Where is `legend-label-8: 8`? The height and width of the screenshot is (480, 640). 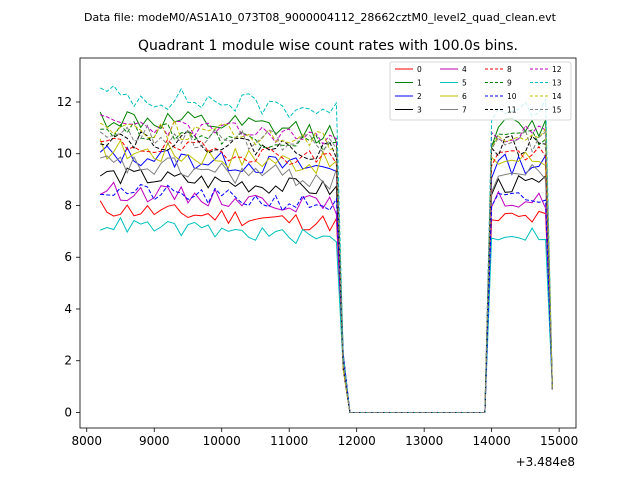 legend-label-8: 8 is located at coordinates (509, 69).